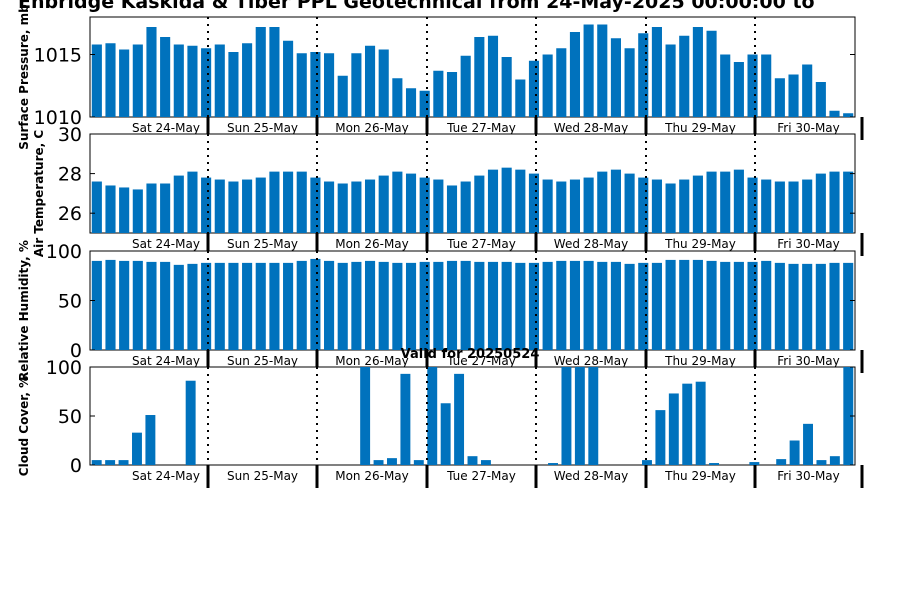  I want to click on y-tick-label: 100, so click(64, 252).